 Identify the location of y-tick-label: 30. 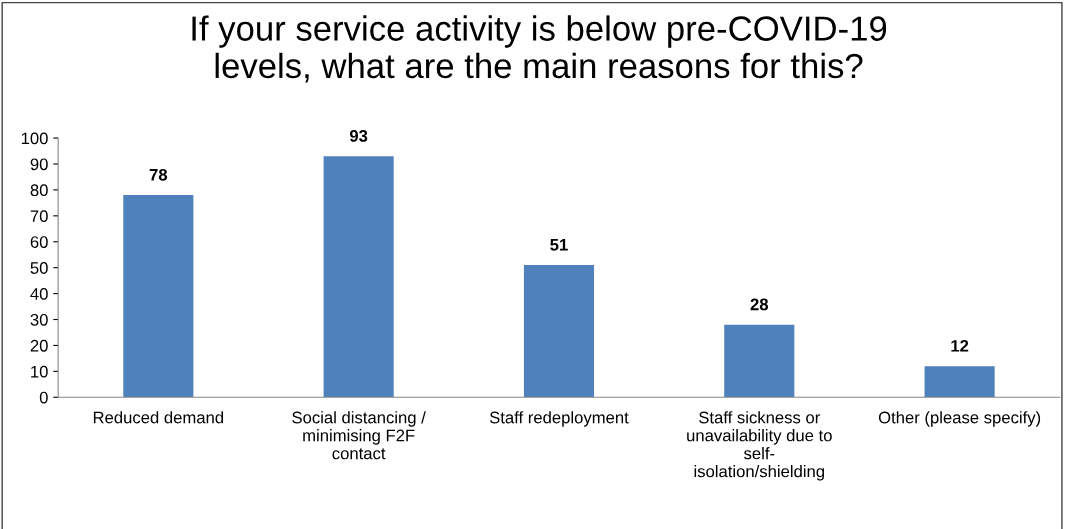
(39, 319).